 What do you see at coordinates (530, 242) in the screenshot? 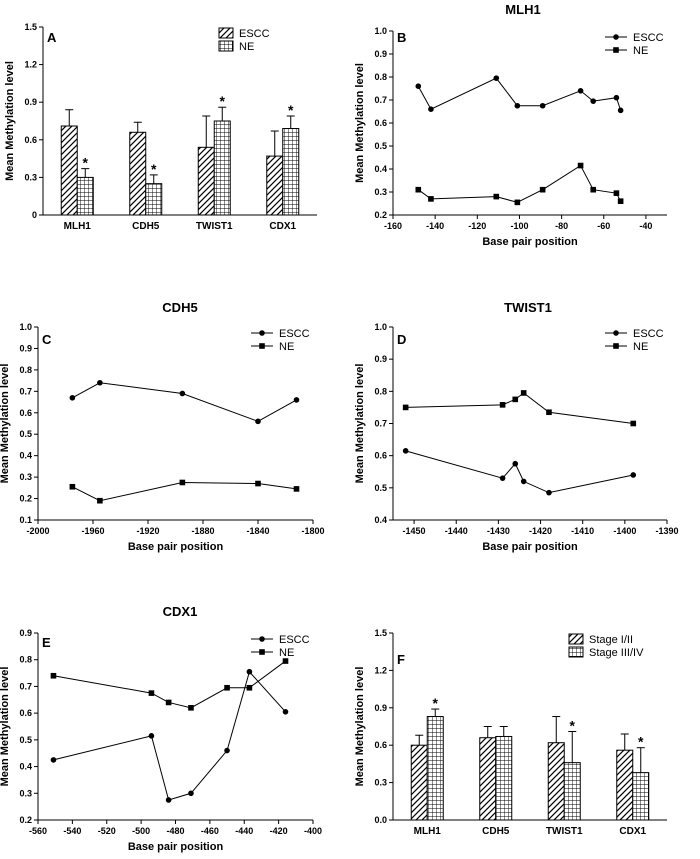
I see `x-axis-title: Base pair position` at bounding box center [530, 242].